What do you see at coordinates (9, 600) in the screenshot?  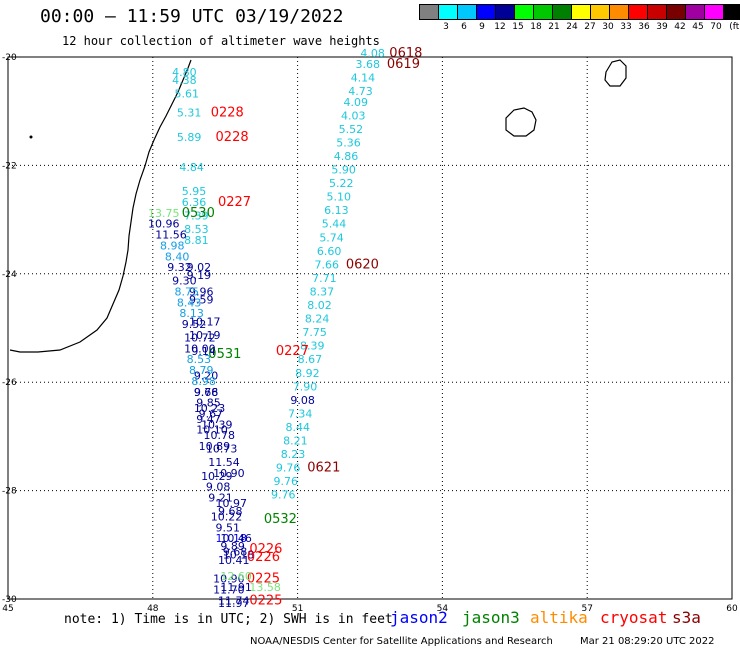 I see `lat-tick-label: -30` at bounding box center [9, 600].